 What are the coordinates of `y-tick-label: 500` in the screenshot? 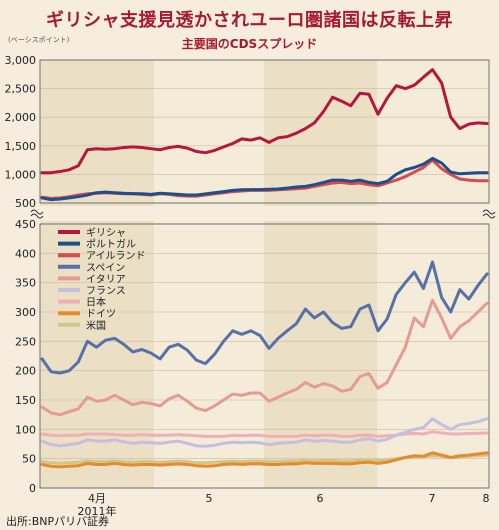 It's located at (25, 203).